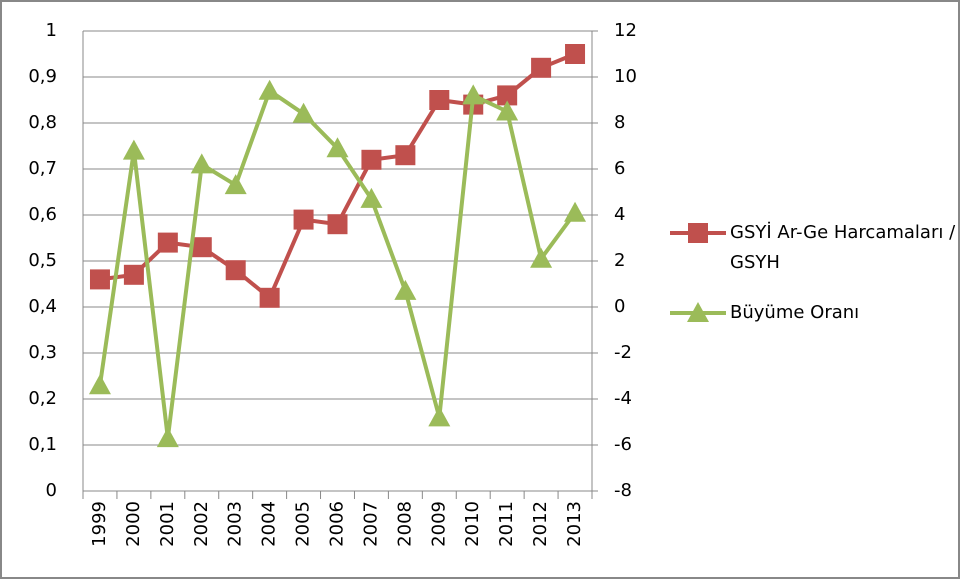 This screenshot has height=581, width=962. I want to click on y2-tick-label: 10, so click(625, 76).